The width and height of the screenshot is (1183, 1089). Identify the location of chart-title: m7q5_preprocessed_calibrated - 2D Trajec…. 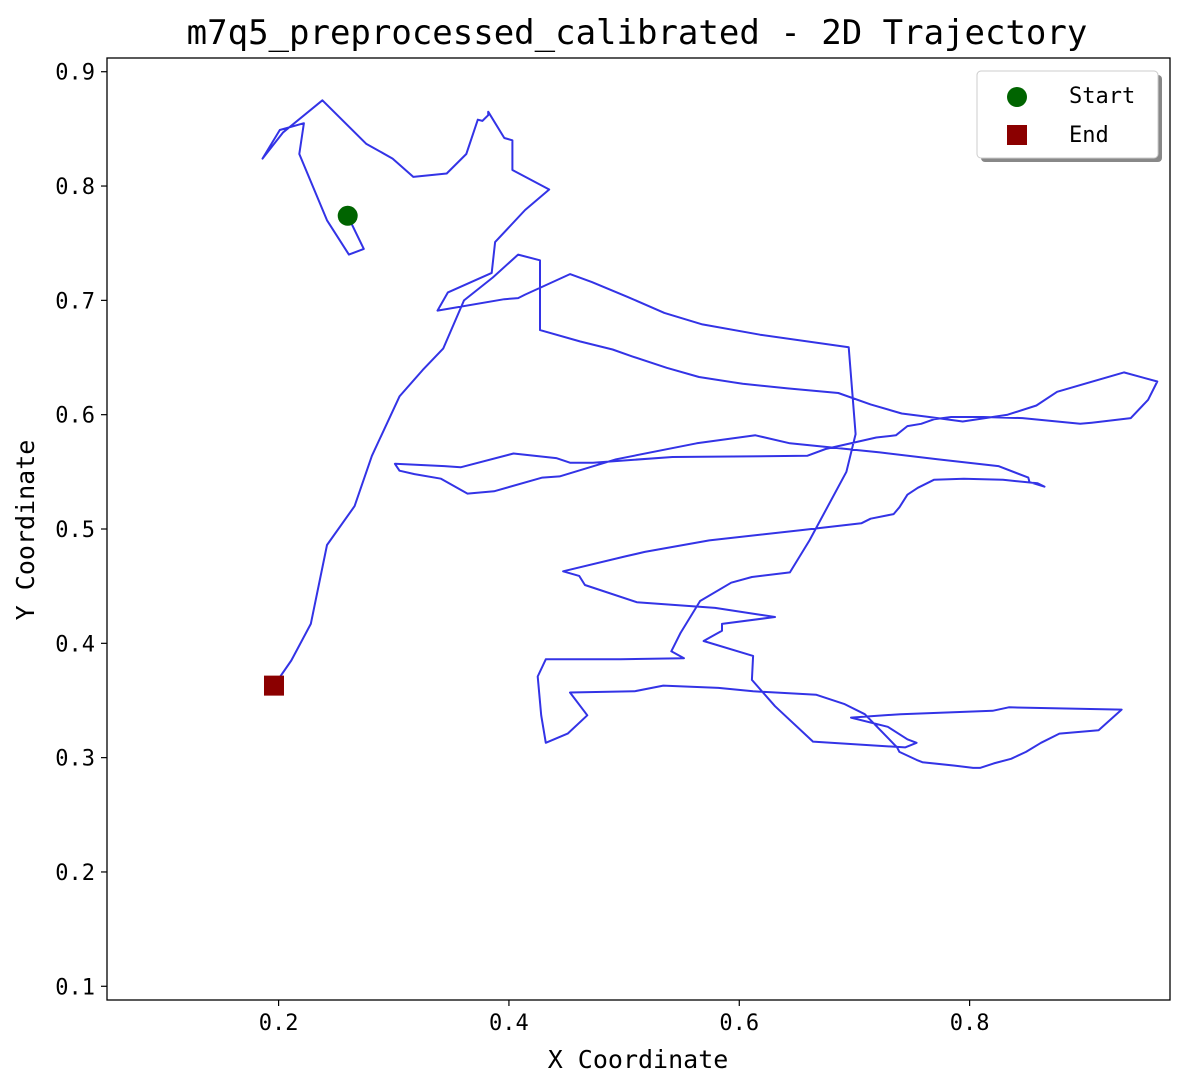
(637, 33).